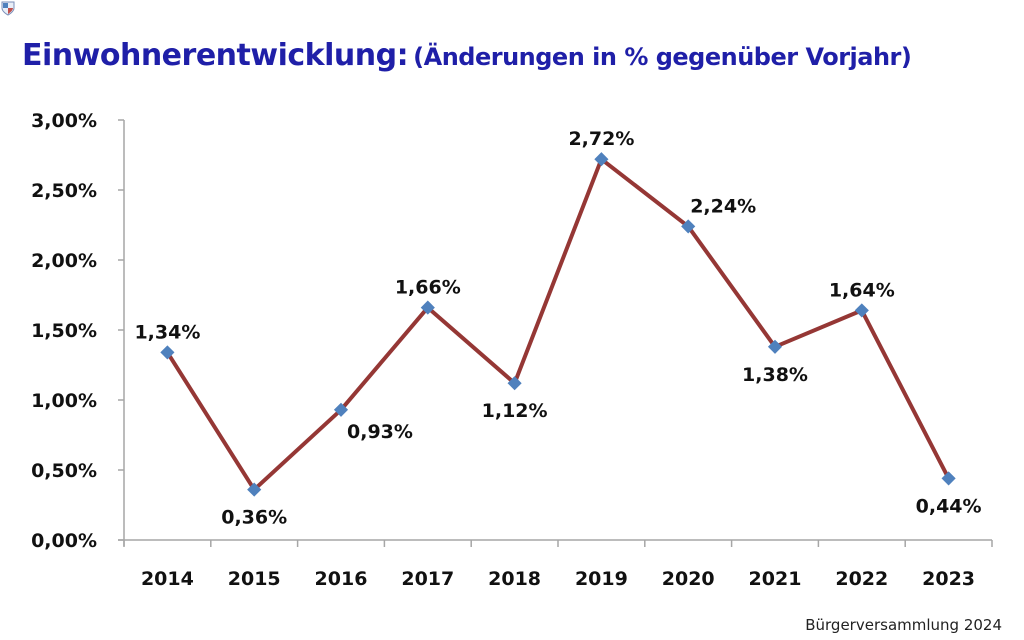 This screenshot has width=1024, height=640. Describe the element at coordinates (428, 288) in the screenshot. I see `data-label: 1,66%` at that location.